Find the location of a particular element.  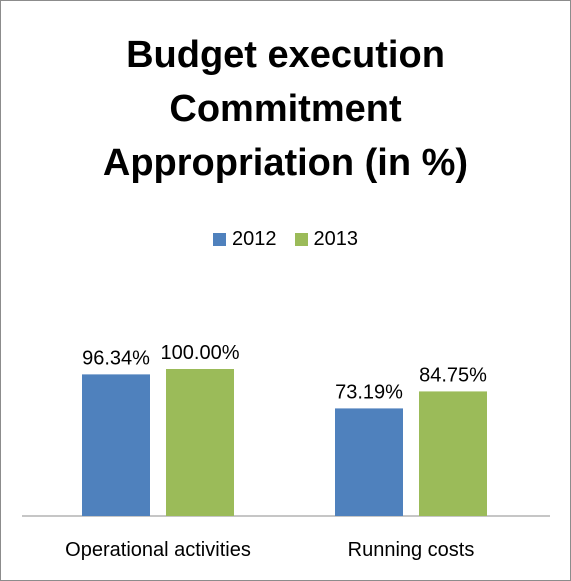

data-label-2013-operational-activities: 100.00% is located at coordinates (200, 353).